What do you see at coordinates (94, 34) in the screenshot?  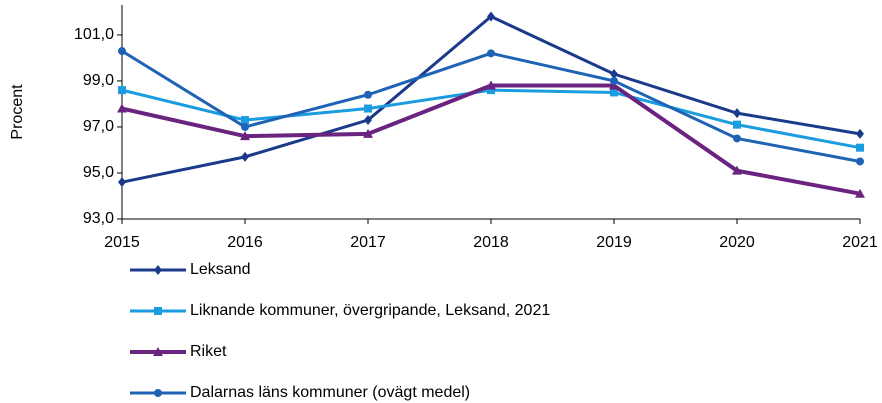 I see `y-tick-label: 101,0` at bounding box center [94, 34].